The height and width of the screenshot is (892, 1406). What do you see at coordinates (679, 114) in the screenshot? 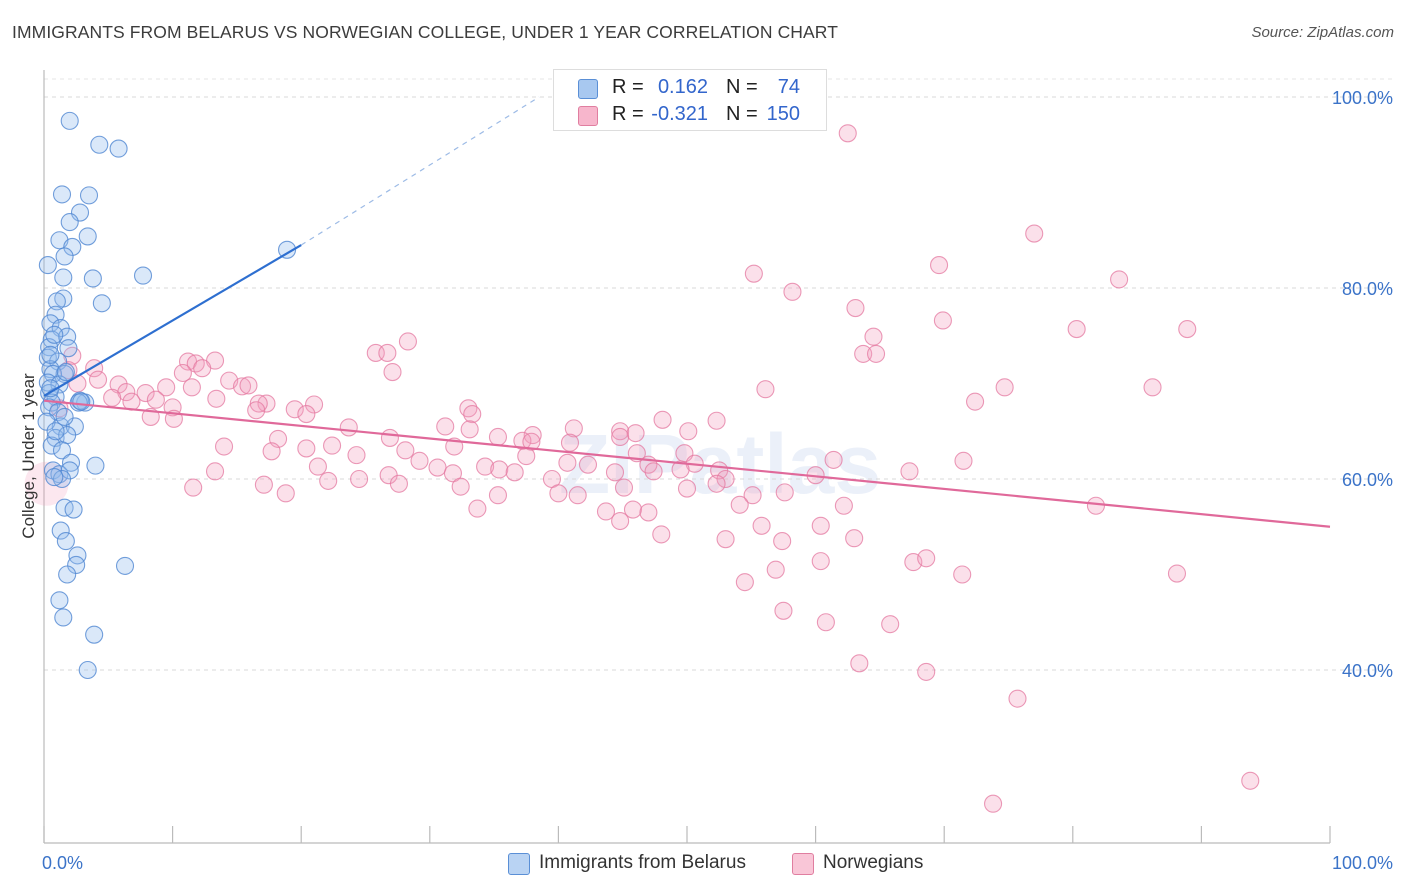
I see `r-value: -0.321` at bounding box center [679, 114].